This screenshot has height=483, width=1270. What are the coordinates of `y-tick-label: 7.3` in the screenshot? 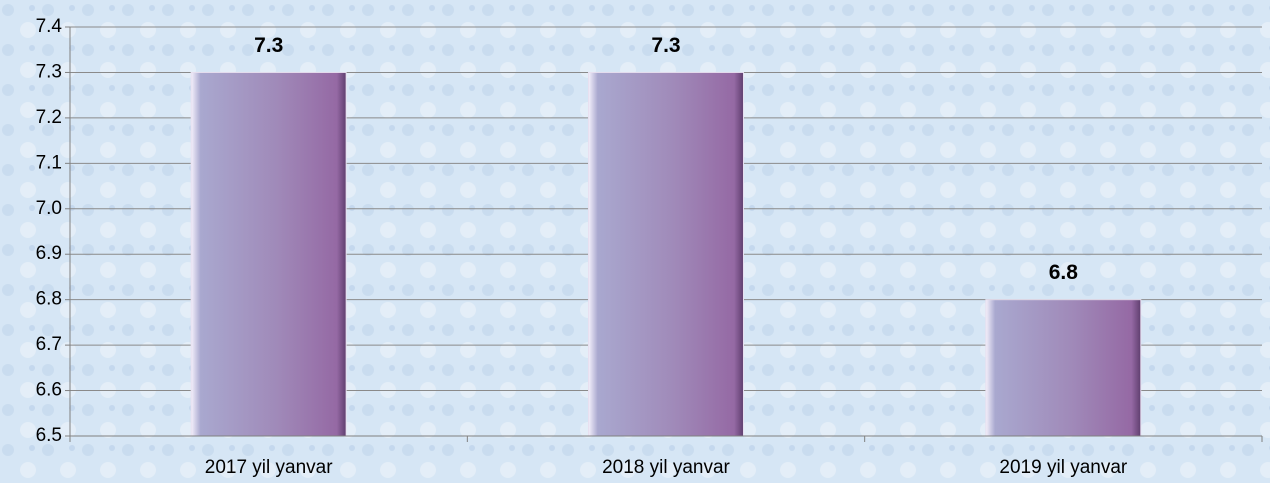 It's located at (49, 71).